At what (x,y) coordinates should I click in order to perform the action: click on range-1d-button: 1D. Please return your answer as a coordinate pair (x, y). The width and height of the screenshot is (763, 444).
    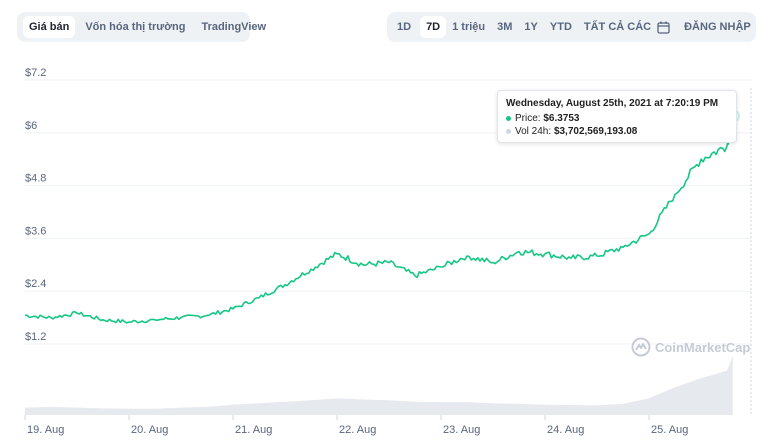
    Looking at the image, I should click on (404, 27).